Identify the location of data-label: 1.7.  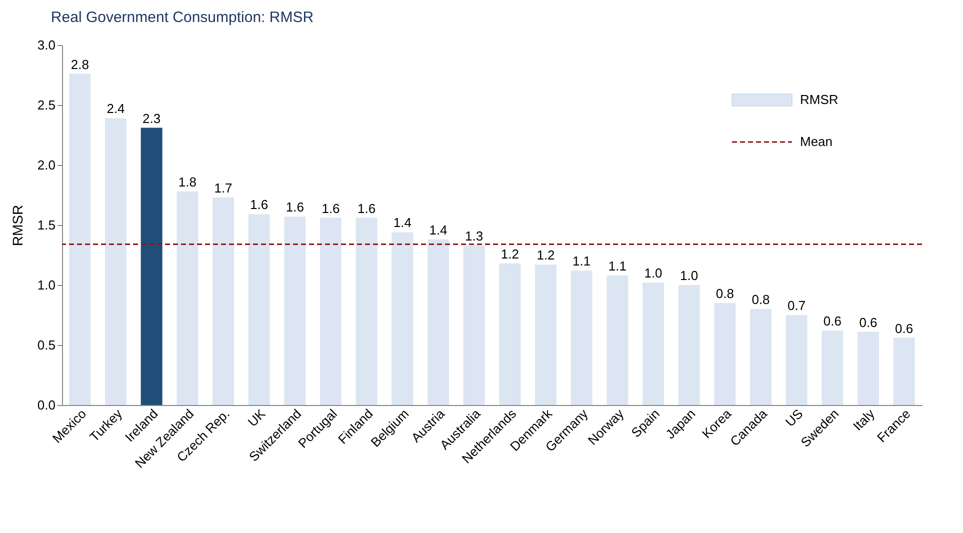
(223, 188).